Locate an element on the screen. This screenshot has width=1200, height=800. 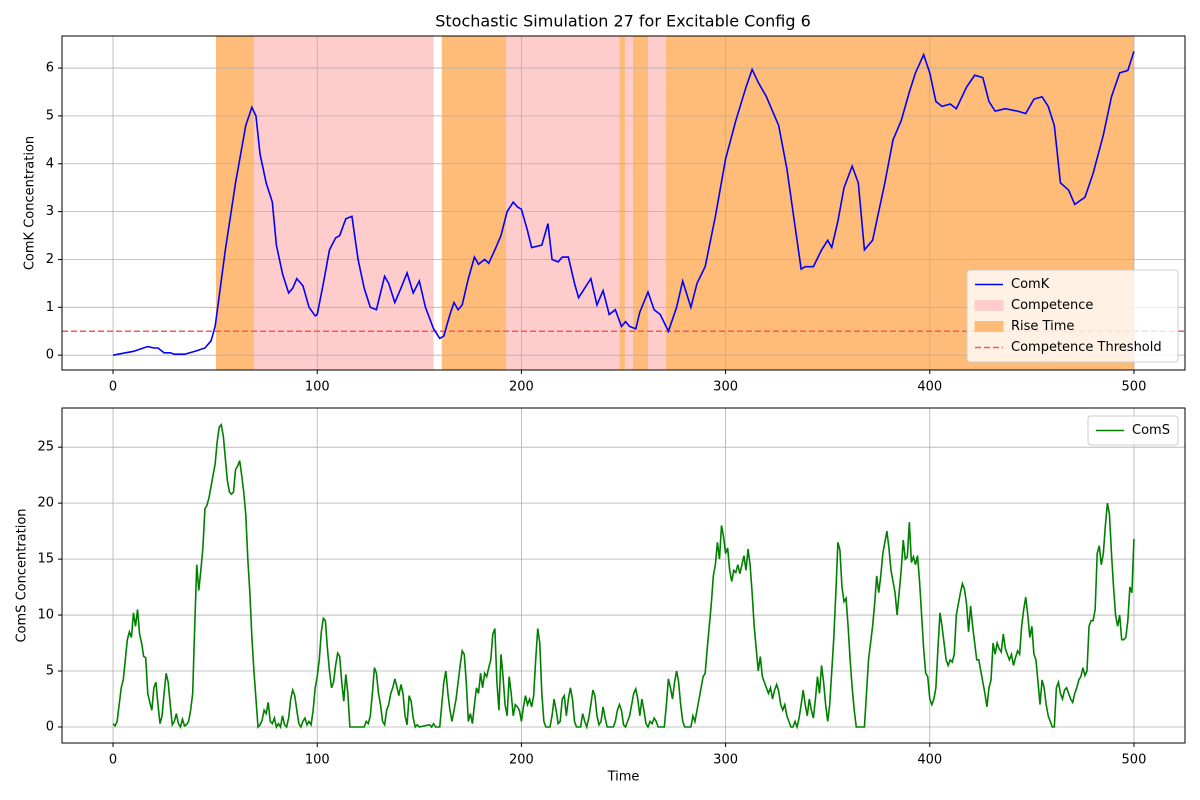
legend: ComS is located at coordinates (1133, 430).